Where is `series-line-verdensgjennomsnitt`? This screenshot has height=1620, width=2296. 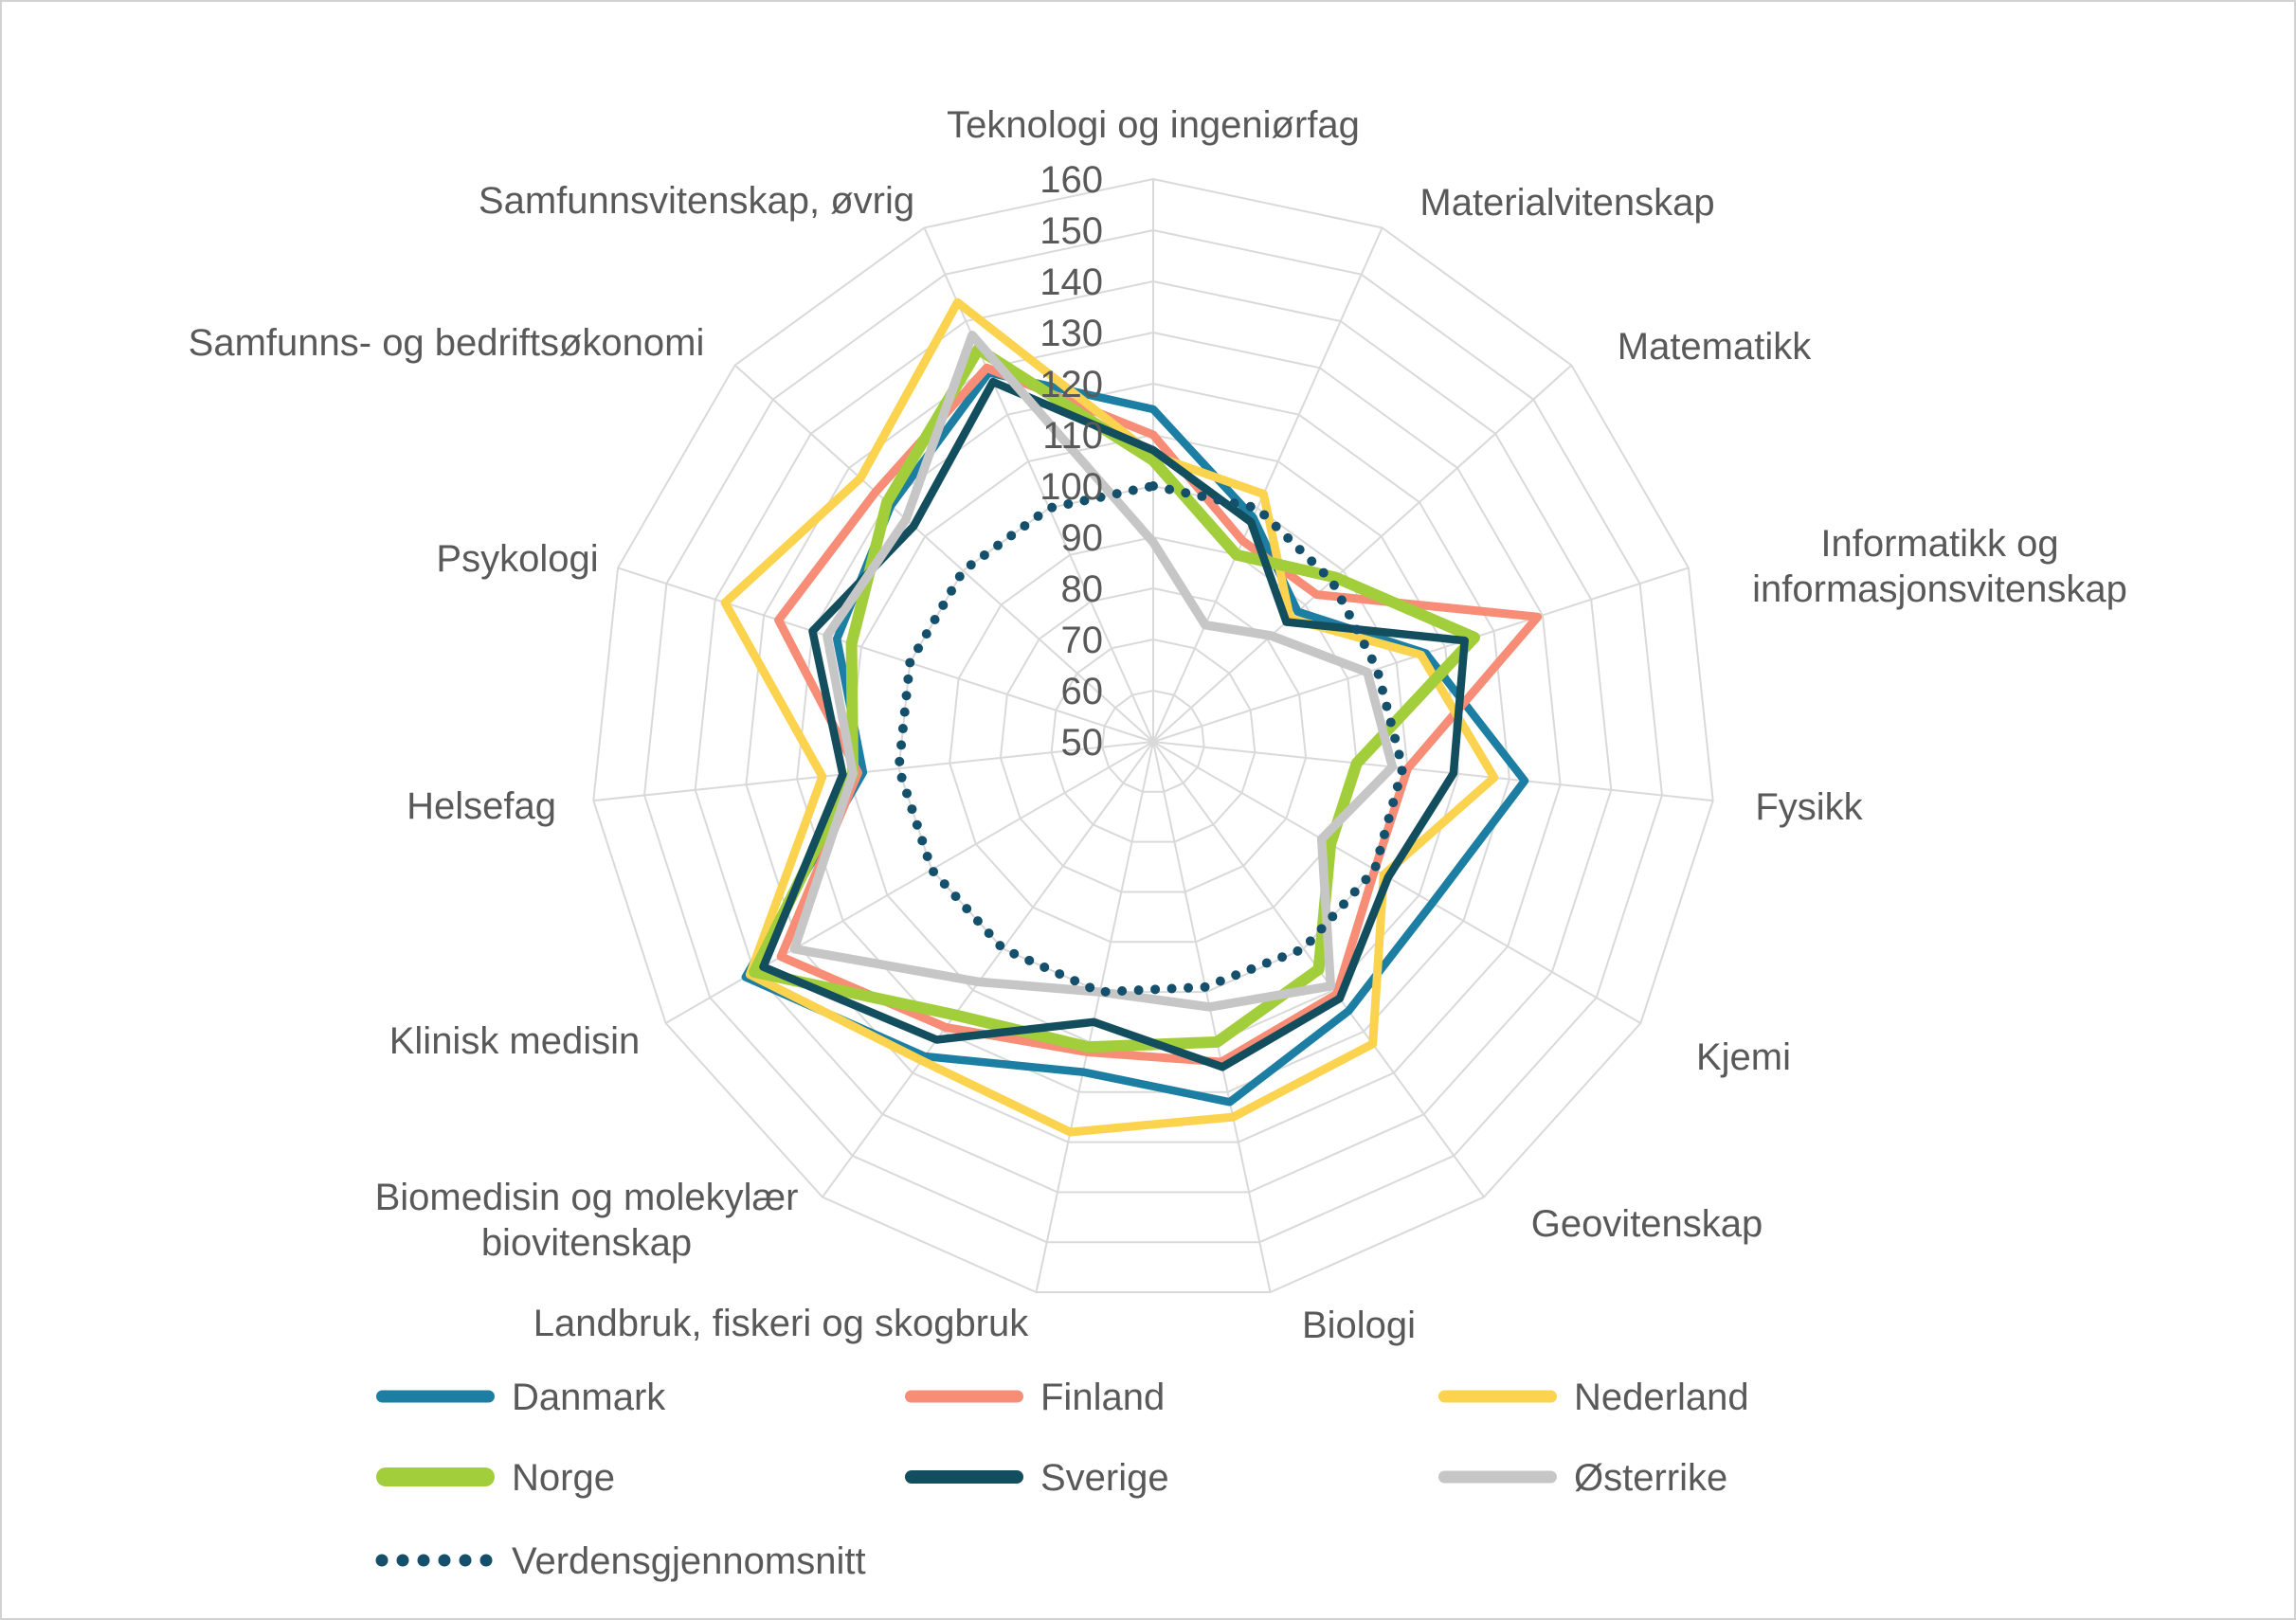 series-line-verdensgjennomsnitt is located at coordinates (1151, 739).